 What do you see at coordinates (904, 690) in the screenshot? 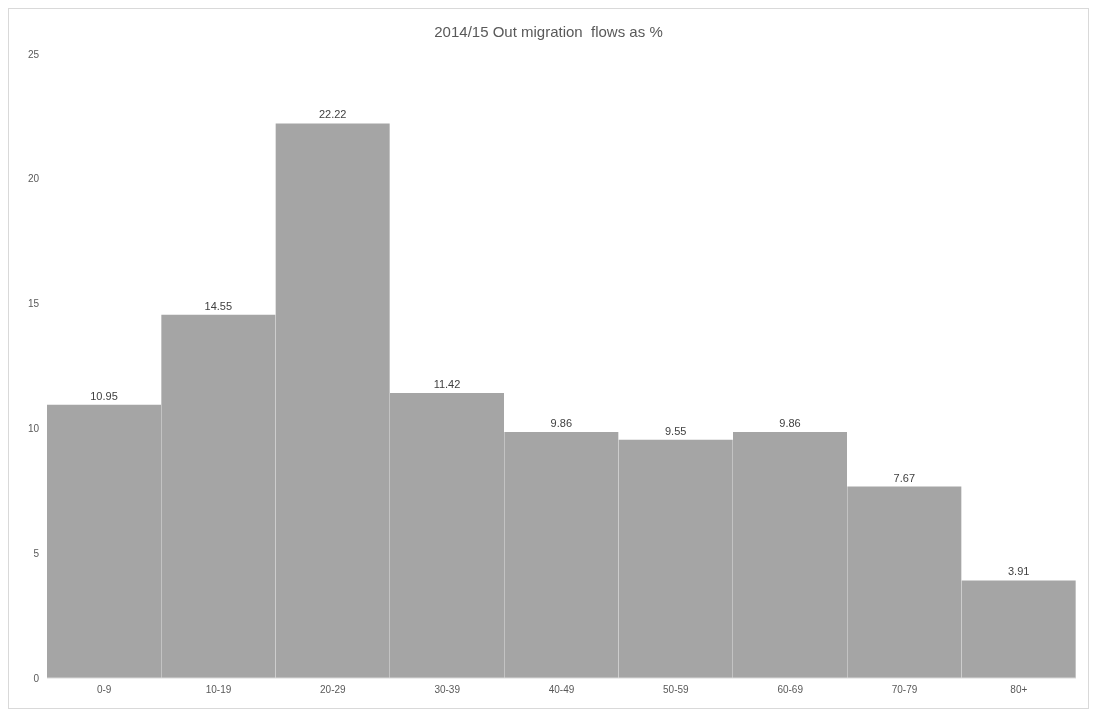
I see `x-tick-label: 70-79` at bounding box center [904, 690].